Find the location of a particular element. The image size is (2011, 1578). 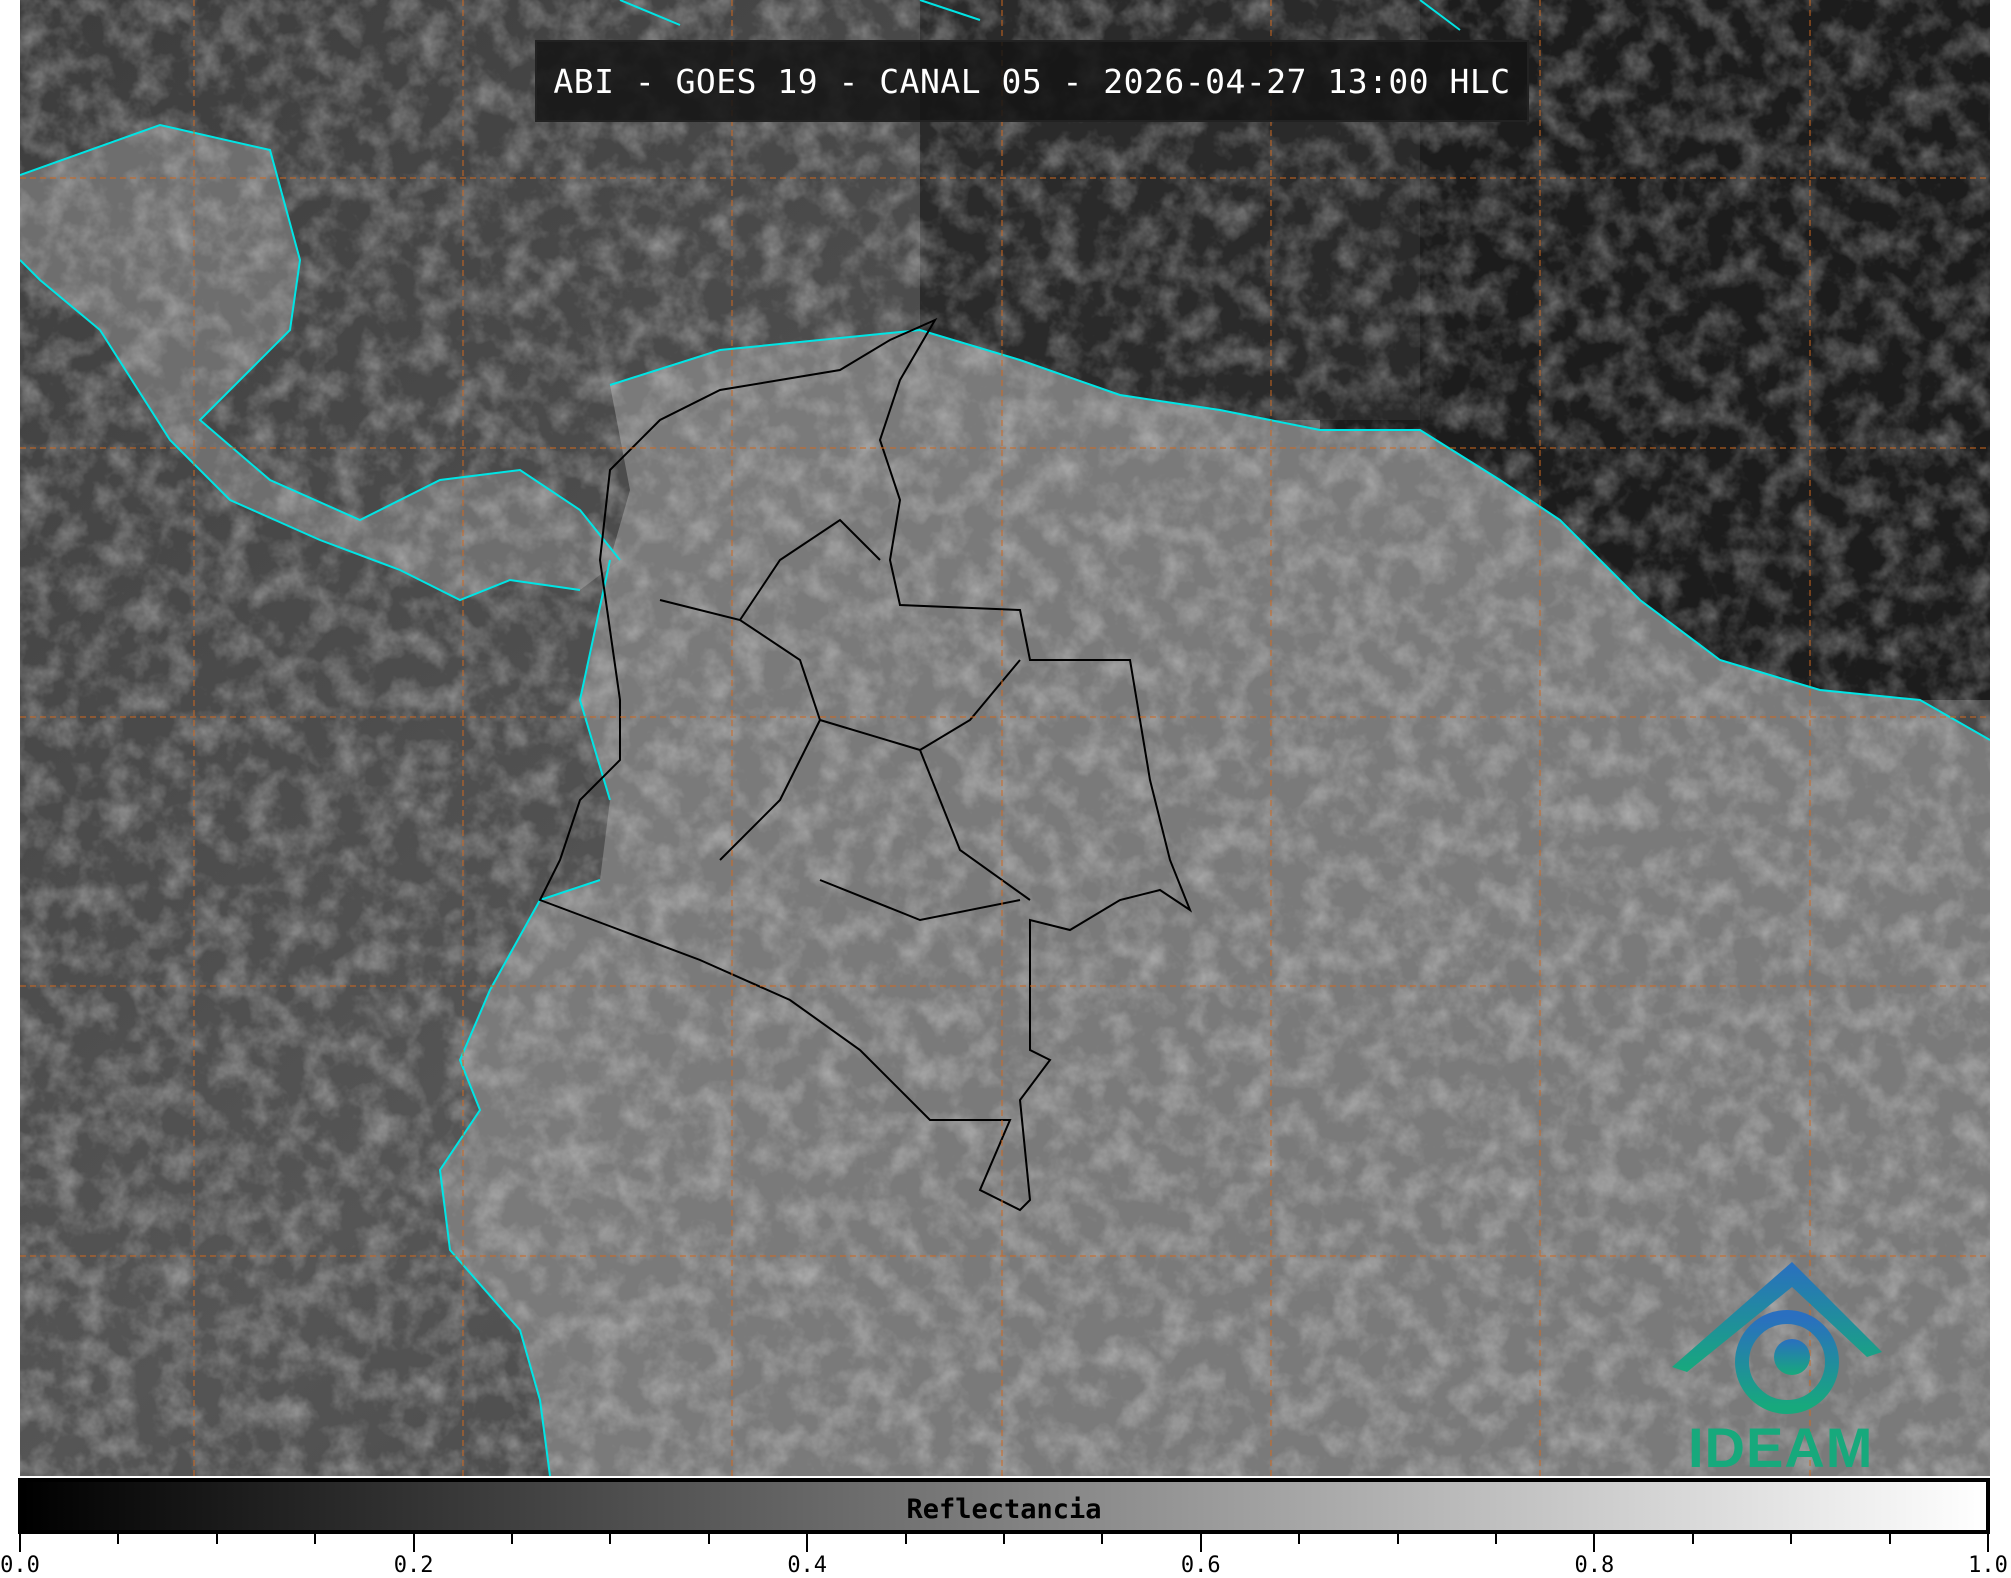

colorbar-tick-label: 0.4 is located at coordinates (807, 1565).